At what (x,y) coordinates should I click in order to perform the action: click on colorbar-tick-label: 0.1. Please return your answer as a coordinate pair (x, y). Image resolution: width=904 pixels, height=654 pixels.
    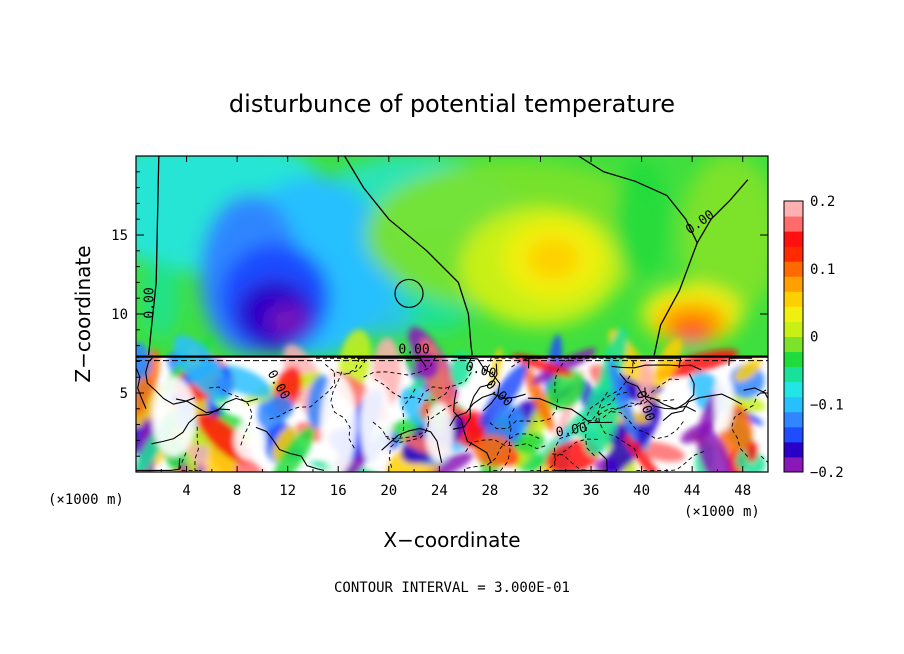
    Looking at the image, I should click on (822, 270).